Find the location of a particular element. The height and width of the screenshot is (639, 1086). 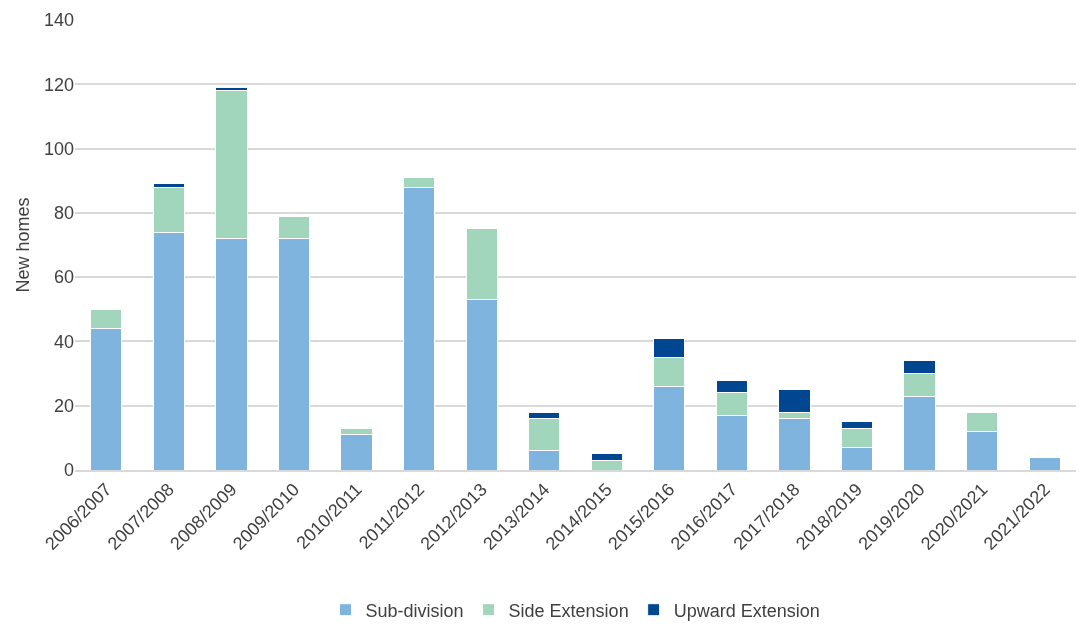

bar is located at coordinates (1044, 463).